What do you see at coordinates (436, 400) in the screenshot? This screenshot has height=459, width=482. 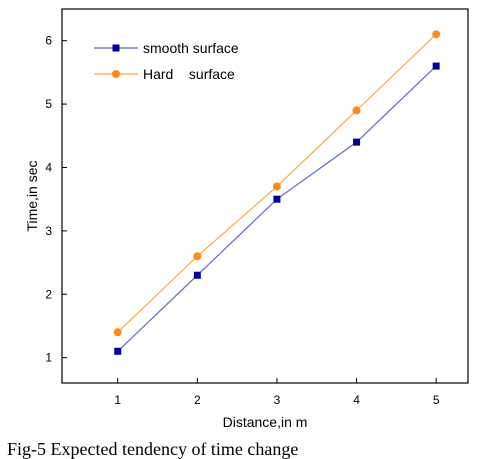 I see `x-tick-label: 5` at bounding box center [436, 400].